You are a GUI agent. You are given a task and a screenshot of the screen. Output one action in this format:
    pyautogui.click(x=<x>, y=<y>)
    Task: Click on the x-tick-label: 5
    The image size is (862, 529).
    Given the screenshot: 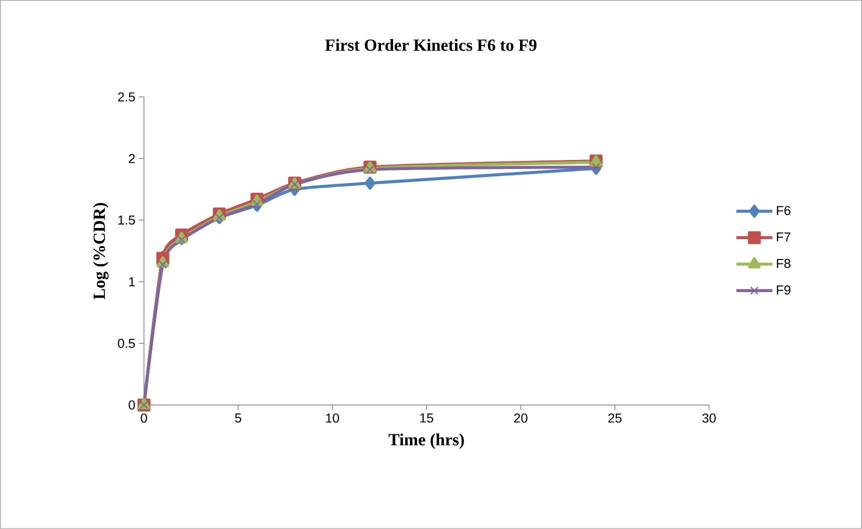 What is the action you would take?
    pyautogui.click(x=238, y=418)
    